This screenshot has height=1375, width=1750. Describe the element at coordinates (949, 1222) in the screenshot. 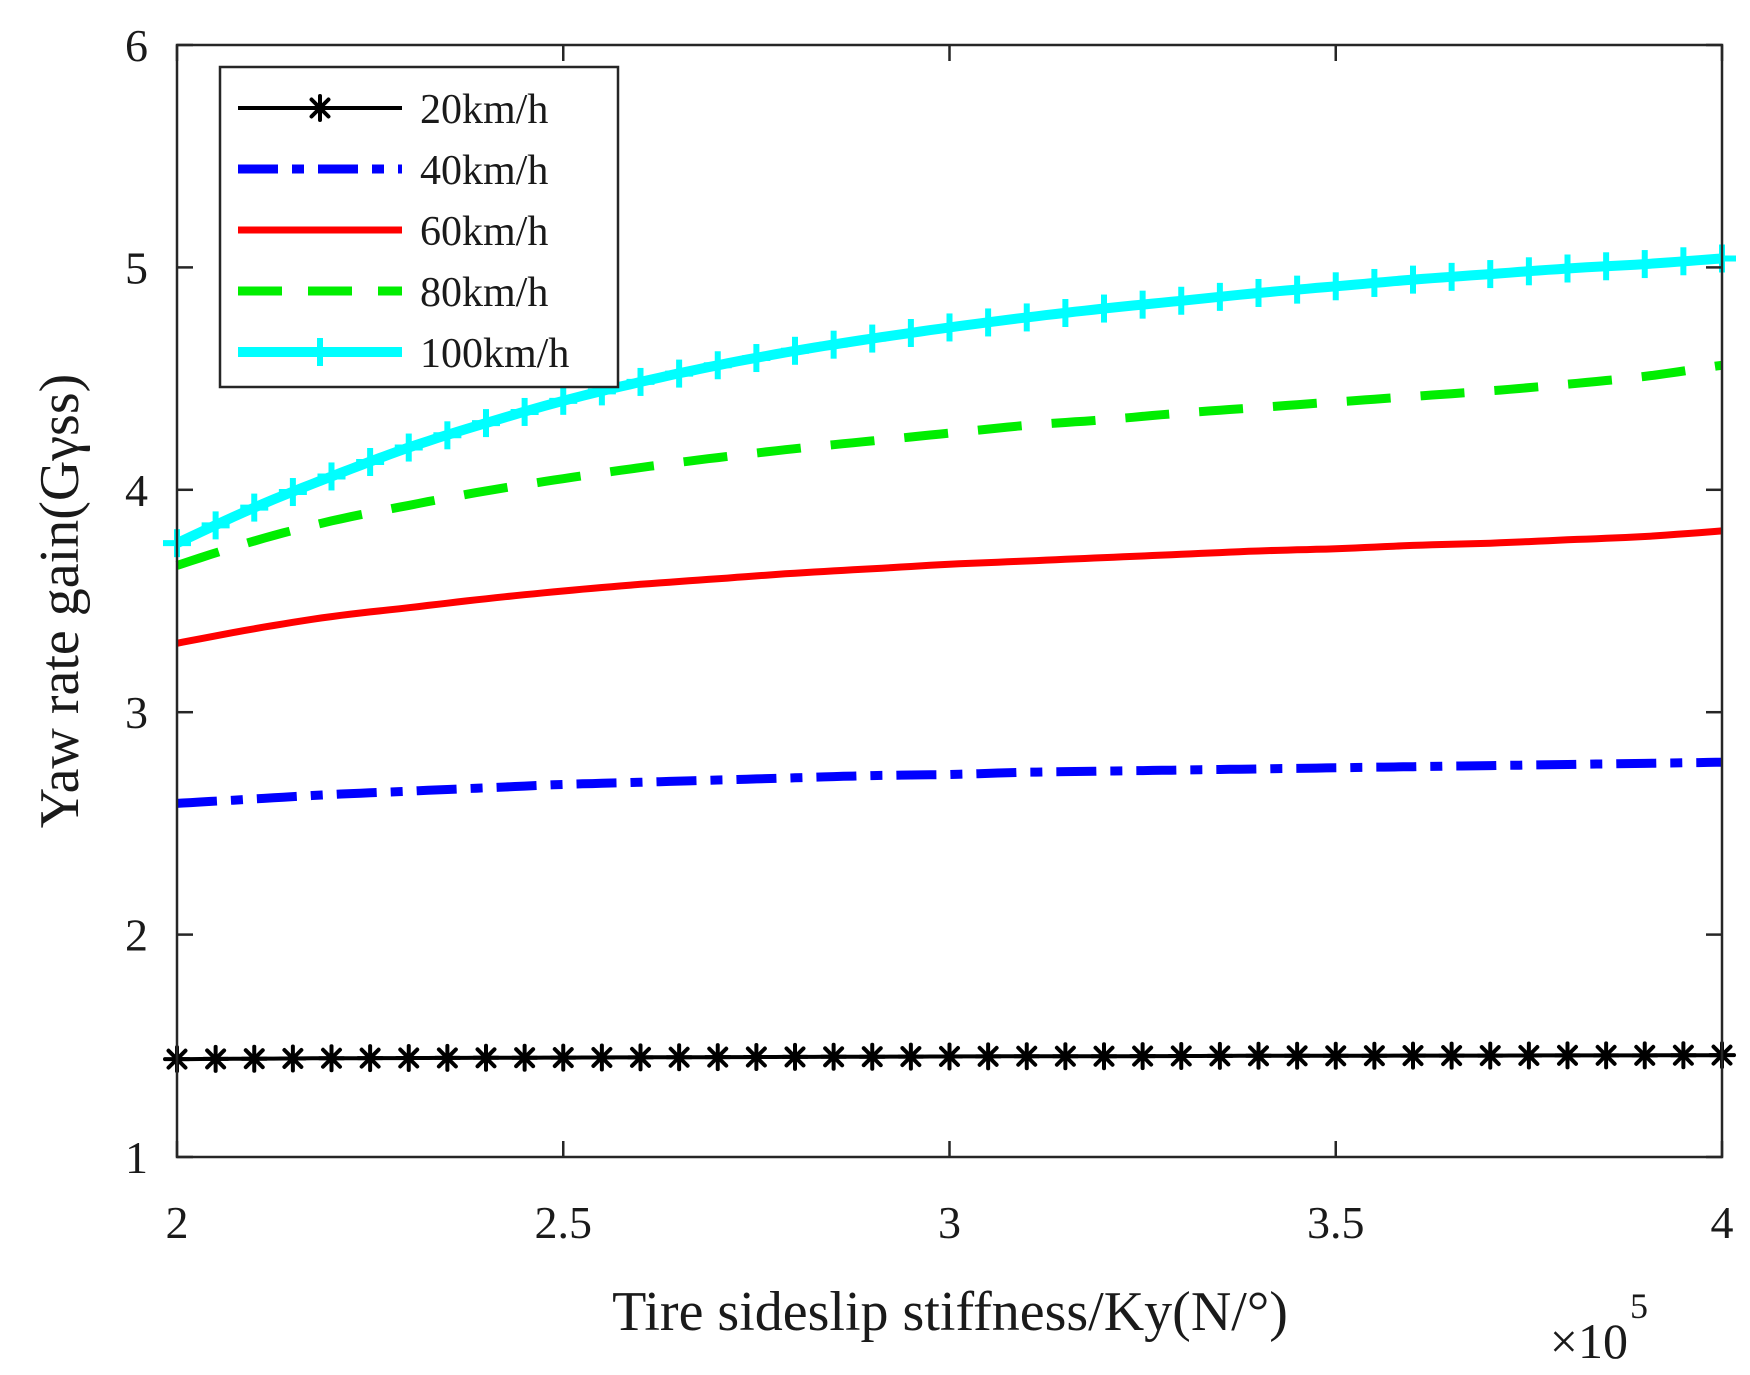

I see `x-tick-label: 3` at that location.